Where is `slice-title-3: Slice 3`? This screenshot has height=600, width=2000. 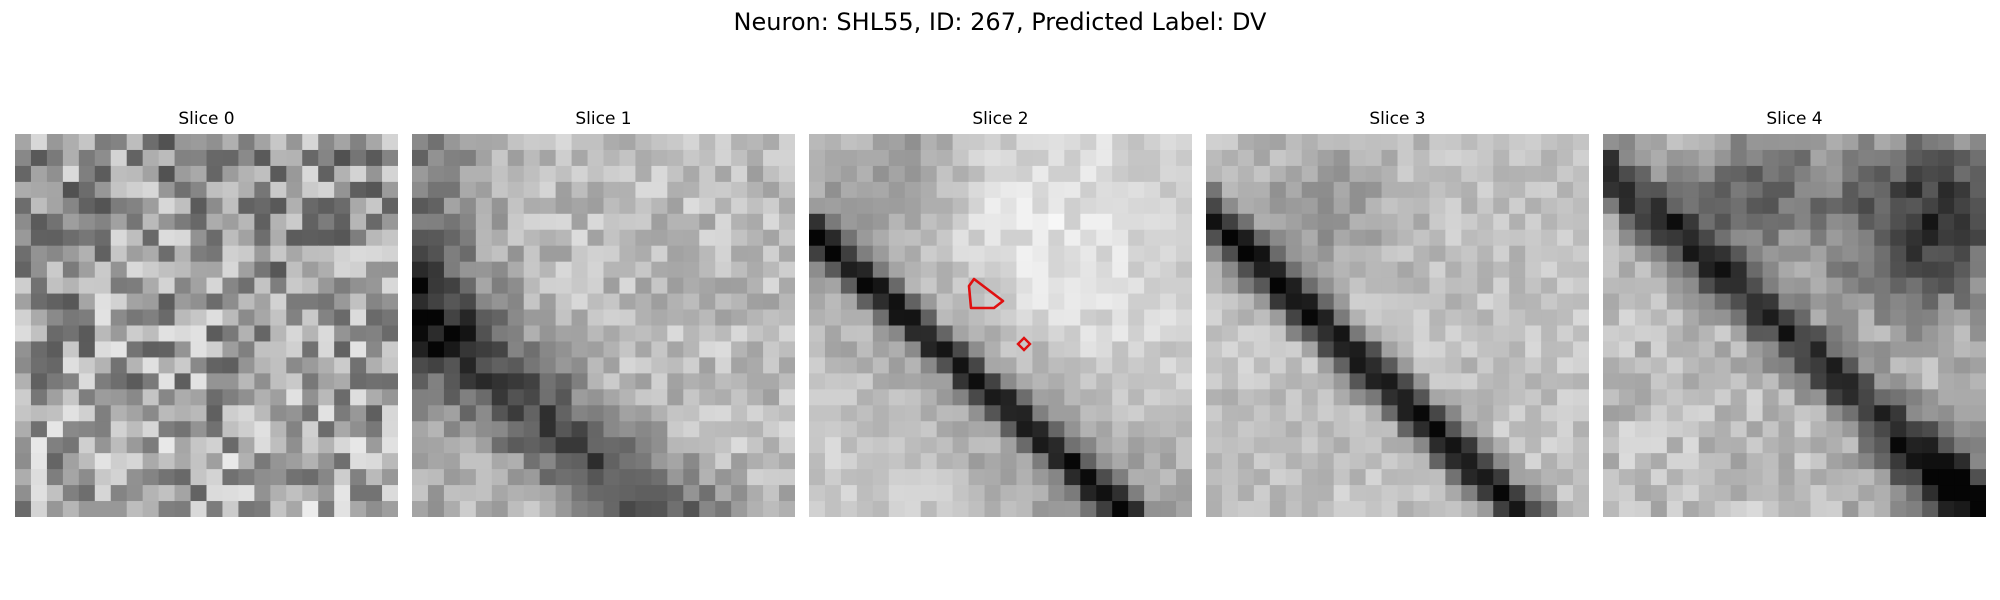
slice-title-3: Slice 3 is located at coordinates (1397, 119).